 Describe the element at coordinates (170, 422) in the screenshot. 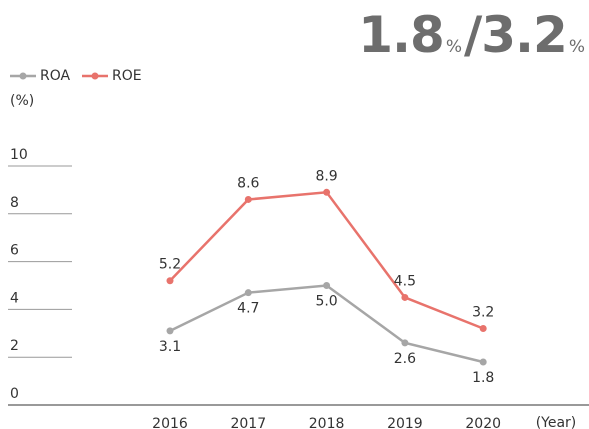

I see `x-tick-label: 2016` at that location.